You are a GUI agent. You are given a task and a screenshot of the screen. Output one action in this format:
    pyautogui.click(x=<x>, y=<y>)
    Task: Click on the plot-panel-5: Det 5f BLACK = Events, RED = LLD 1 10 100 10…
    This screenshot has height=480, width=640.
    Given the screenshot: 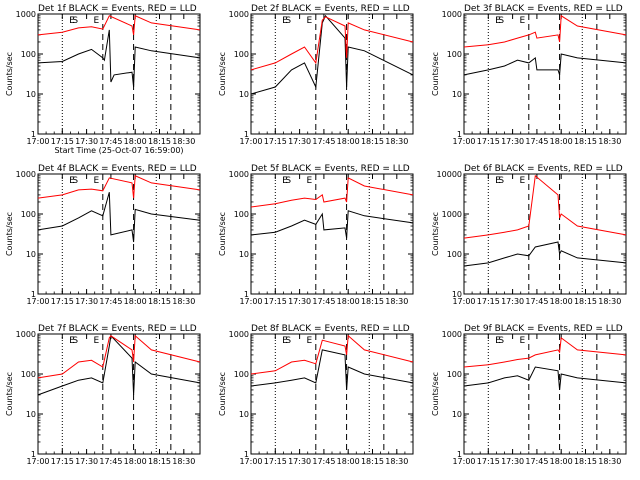 What is the action you would take?
    pyautogui.click(x=316, y=235)
    